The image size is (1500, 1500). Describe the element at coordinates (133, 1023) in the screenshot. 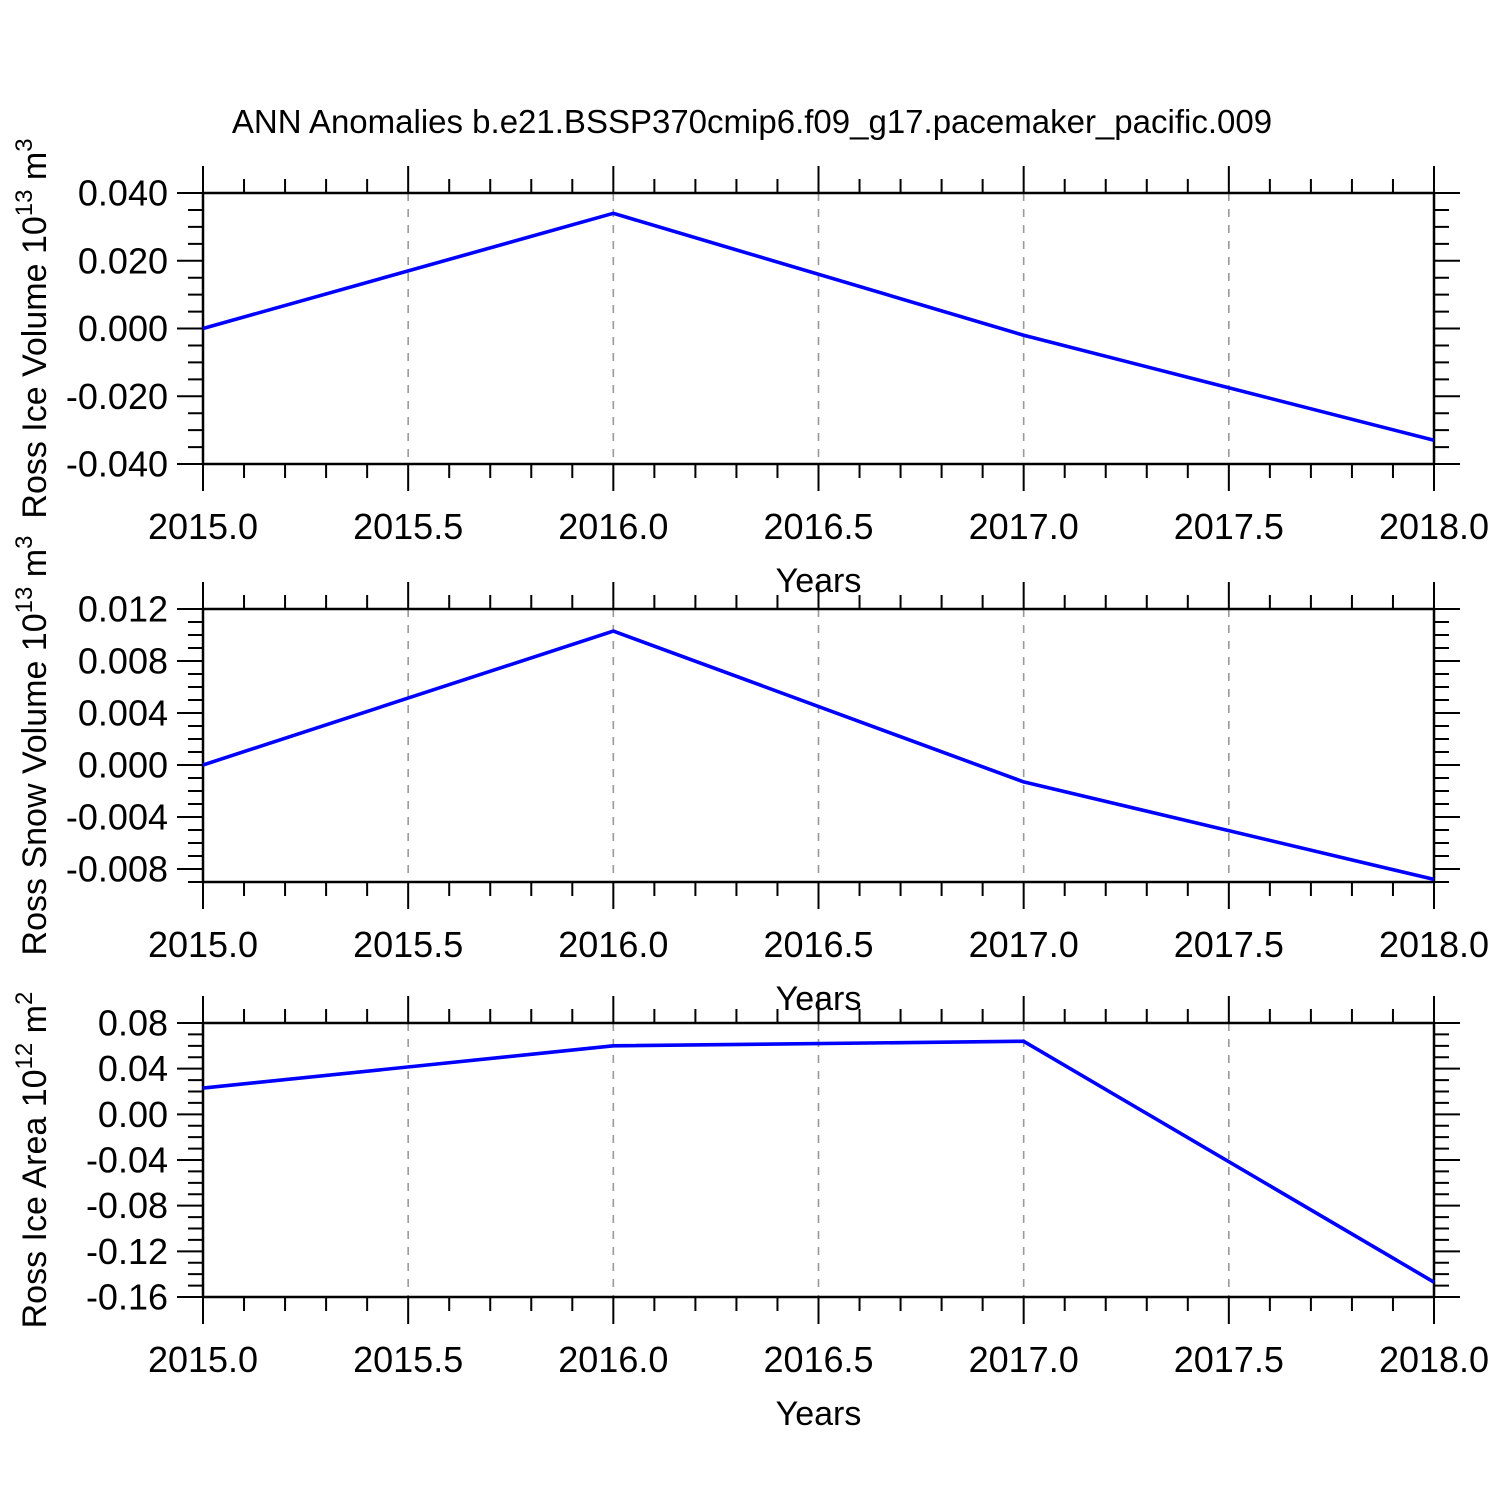

I see `y-tick-label: 0.08` at that location.